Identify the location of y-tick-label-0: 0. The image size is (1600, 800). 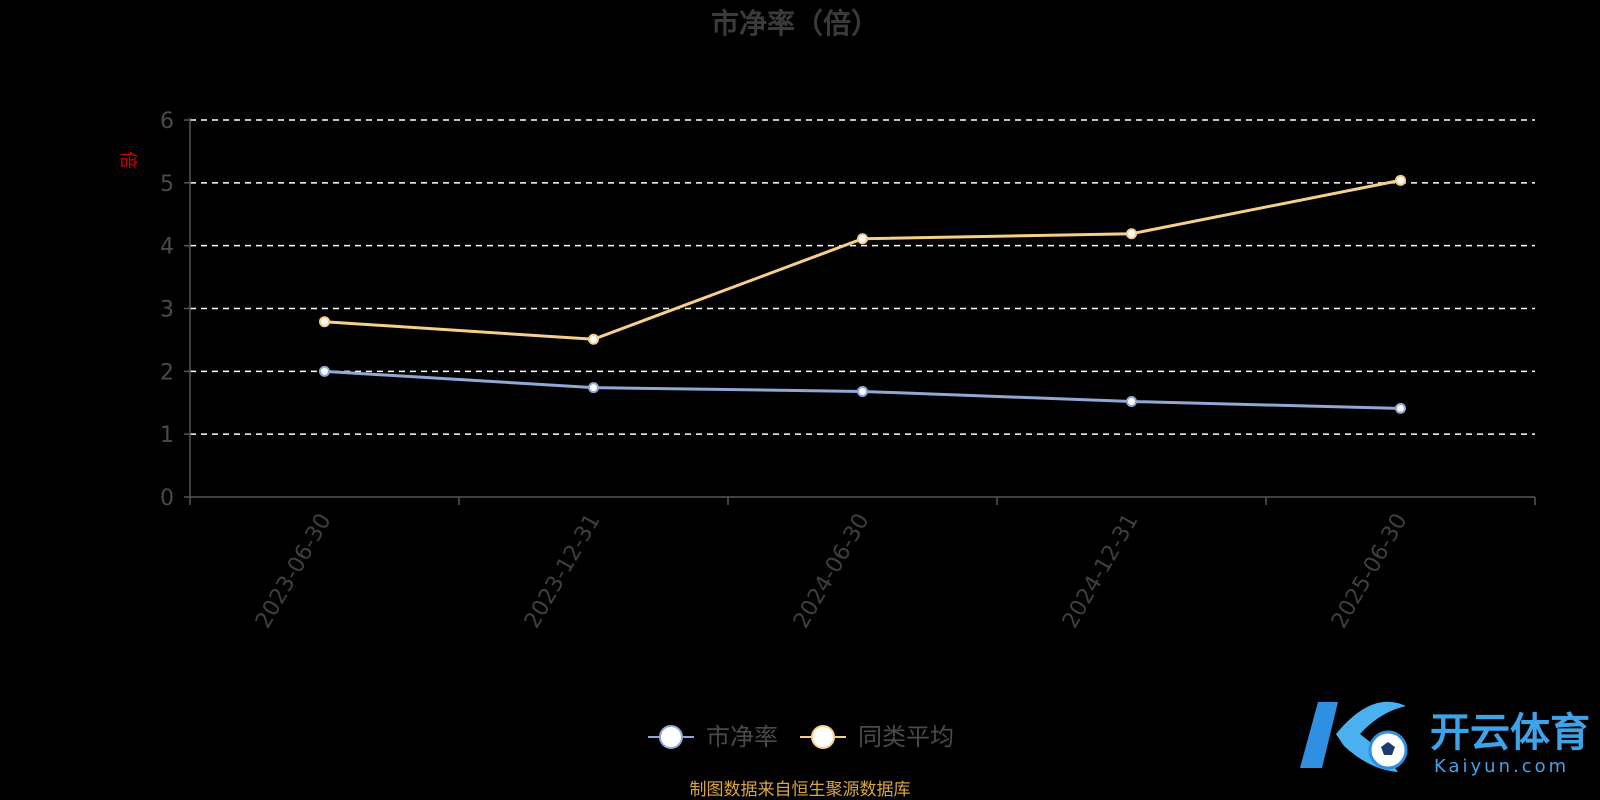
(167, 498).